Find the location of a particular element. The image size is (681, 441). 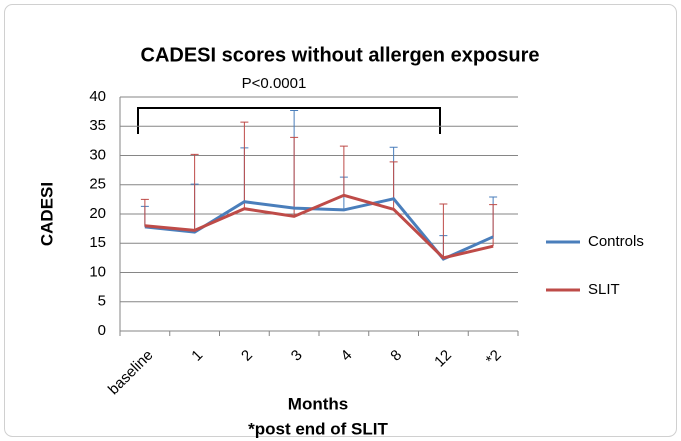

y-tick-label: 5 is located at coordinates (102, 301).